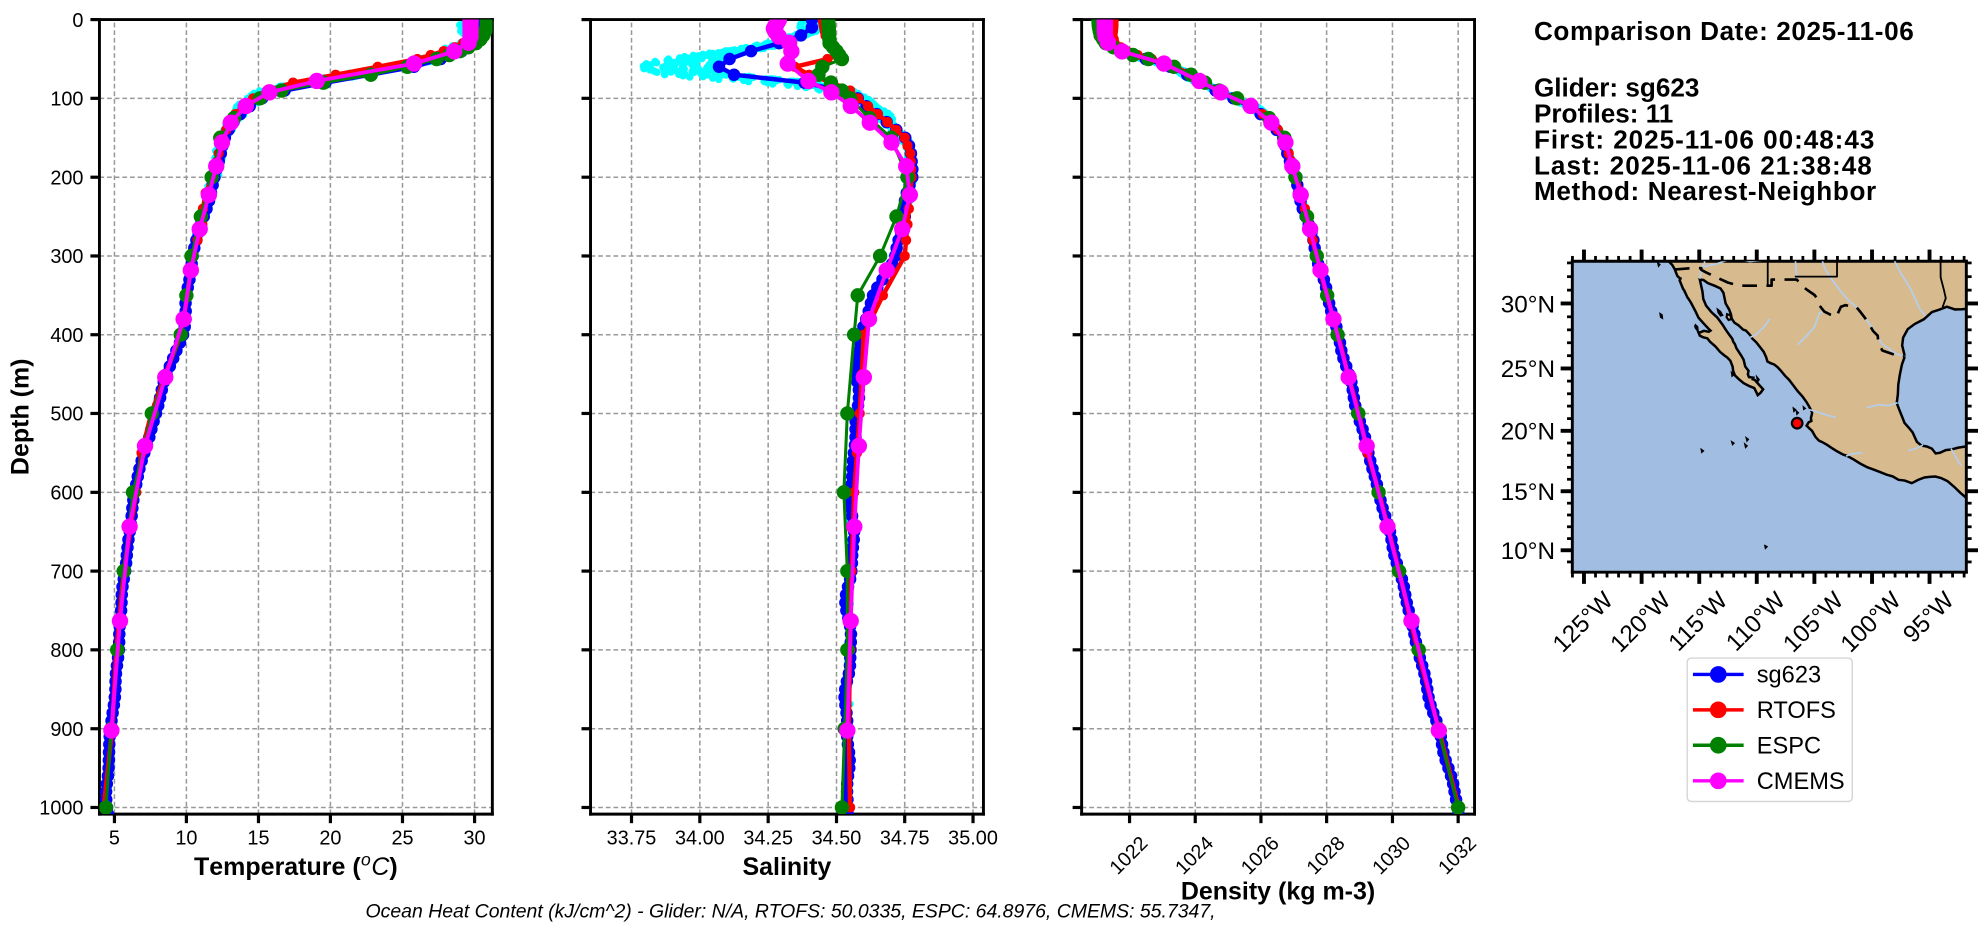 This screenshot has height=934, width=1978. Describe the element at coordinates (402, 838) in the screenshot. I see `svg-text: 25` at that location.